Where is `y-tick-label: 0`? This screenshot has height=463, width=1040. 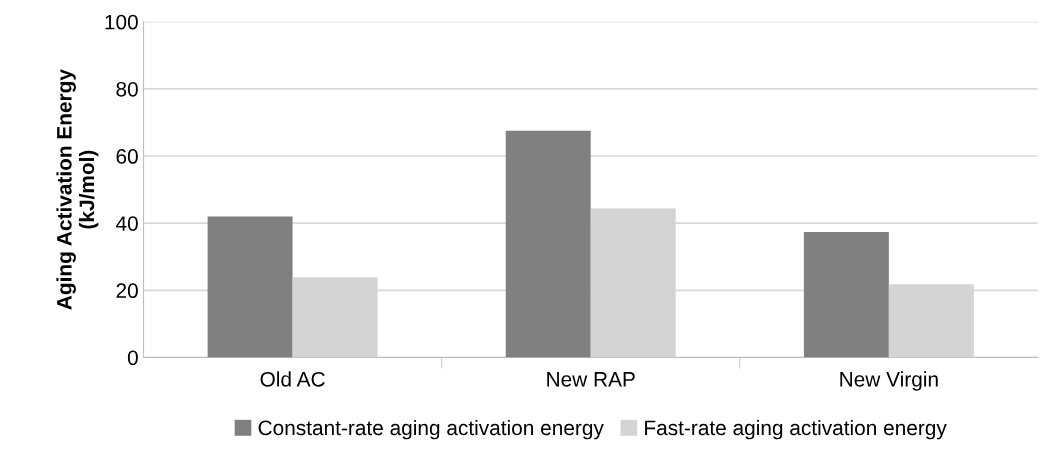
y-tick-label: 0 is located at coordinates (132, 358).